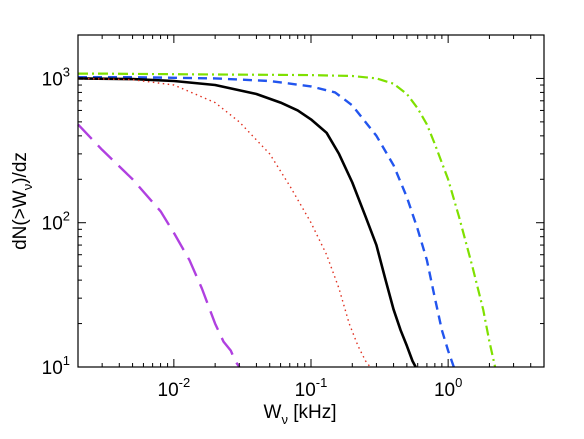 The image size is (584, 439). What do you see at coordinates (448, 388) in the screenshot?
I see `x-tick-label: 10⁰` at bounding box center [448, 388].